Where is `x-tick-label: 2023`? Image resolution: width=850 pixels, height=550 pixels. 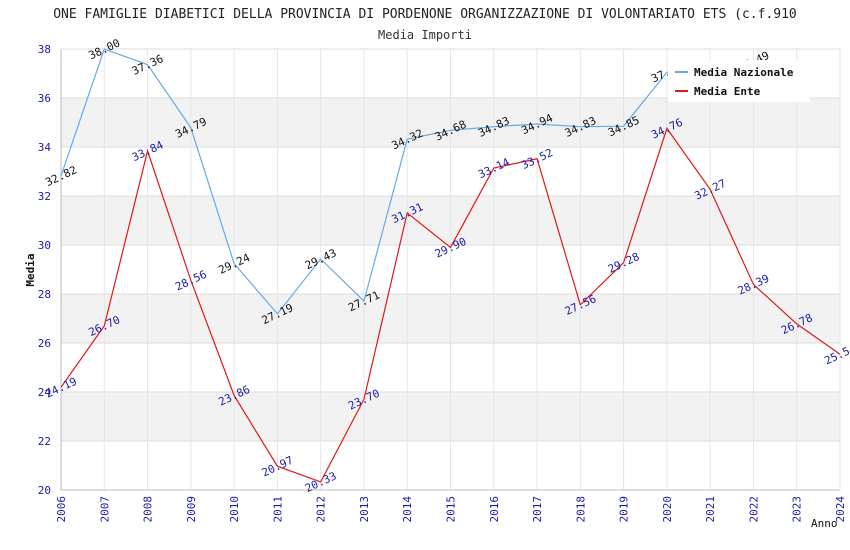 x-tick-label: 2023 is located at coordinates (797, 509).